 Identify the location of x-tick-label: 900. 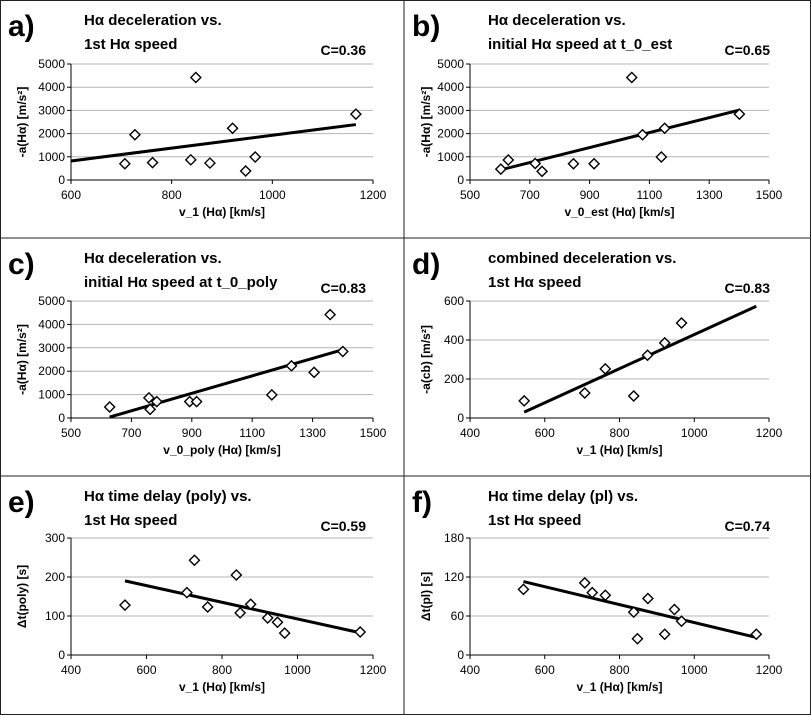
(590, 195).